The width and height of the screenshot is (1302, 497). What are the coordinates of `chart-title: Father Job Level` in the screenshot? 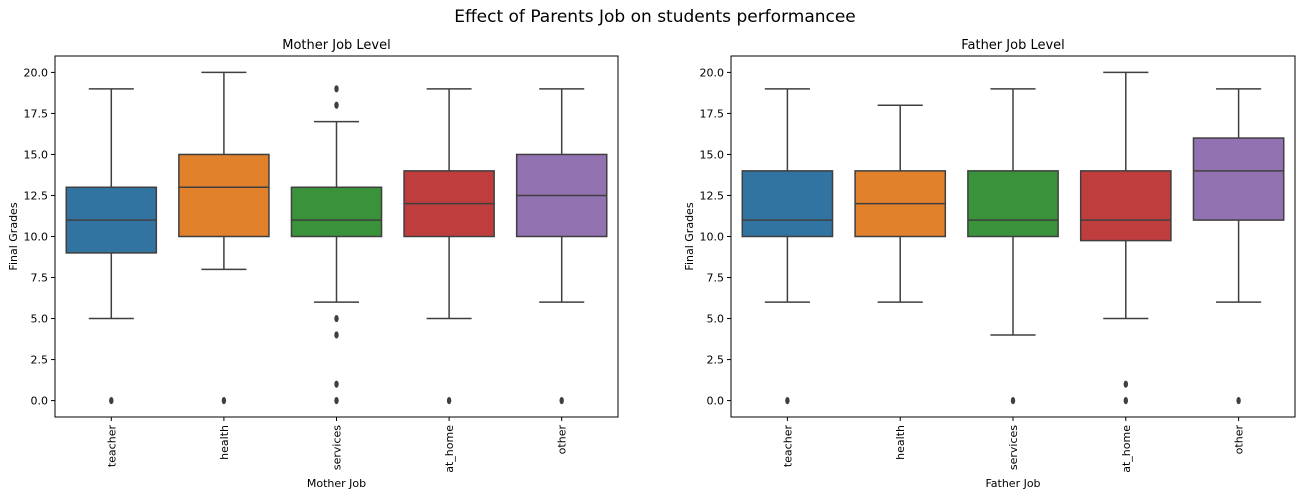 It's located at (1013, 45).